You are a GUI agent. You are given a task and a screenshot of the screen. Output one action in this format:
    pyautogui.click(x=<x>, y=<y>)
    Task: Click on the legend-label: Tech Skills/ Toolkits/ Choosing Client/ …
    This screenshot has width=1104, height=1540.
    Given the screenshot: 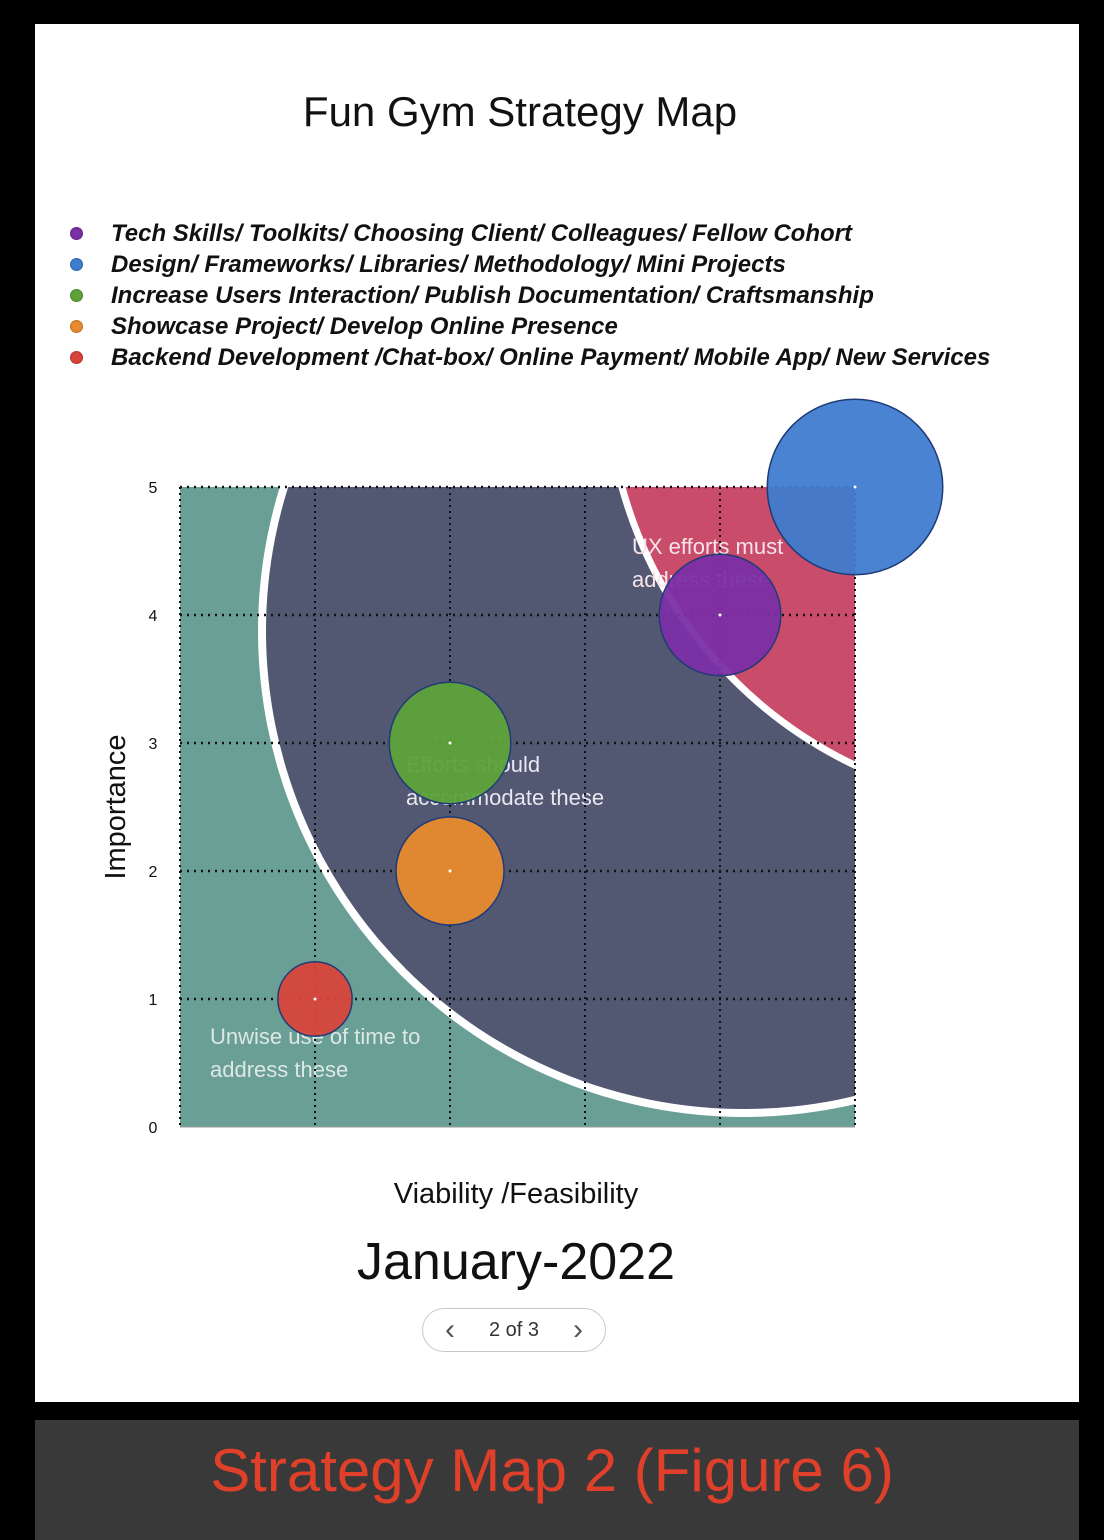 What is the action you would take?
    pyautogui.click(x=481, y=233)
    